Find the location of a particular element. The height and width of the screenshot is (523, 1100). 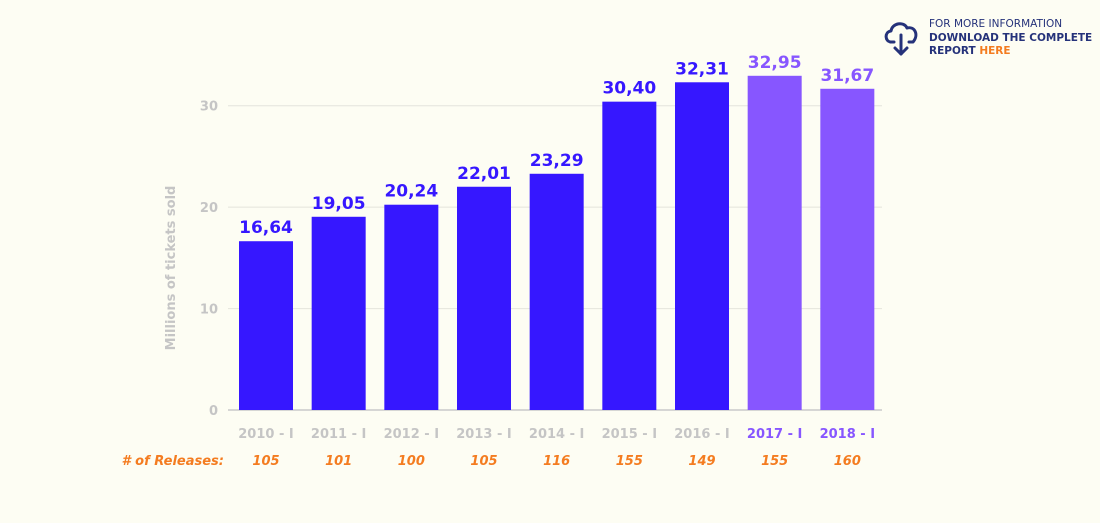

release-count: 160 is located at coordinates (847, 461).